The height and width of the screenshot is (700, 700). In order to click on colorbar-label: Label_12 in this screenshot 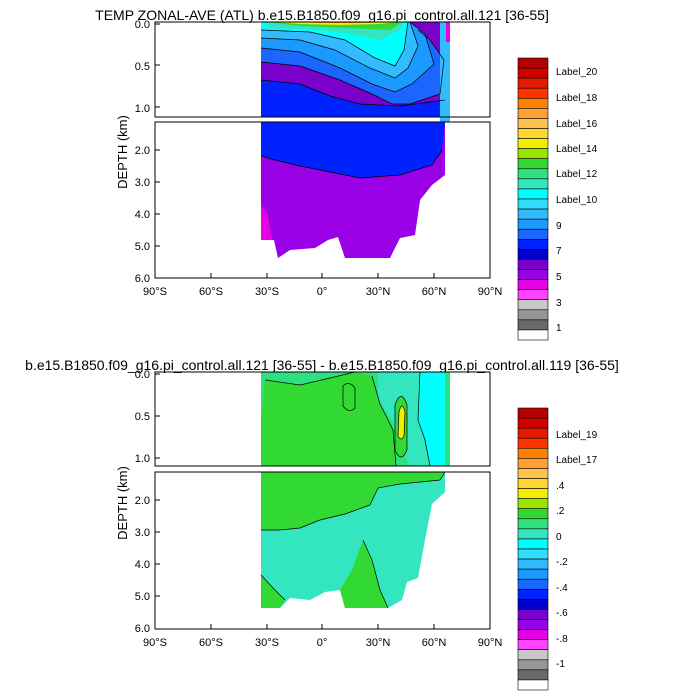, I will do `click(577, 174)`.